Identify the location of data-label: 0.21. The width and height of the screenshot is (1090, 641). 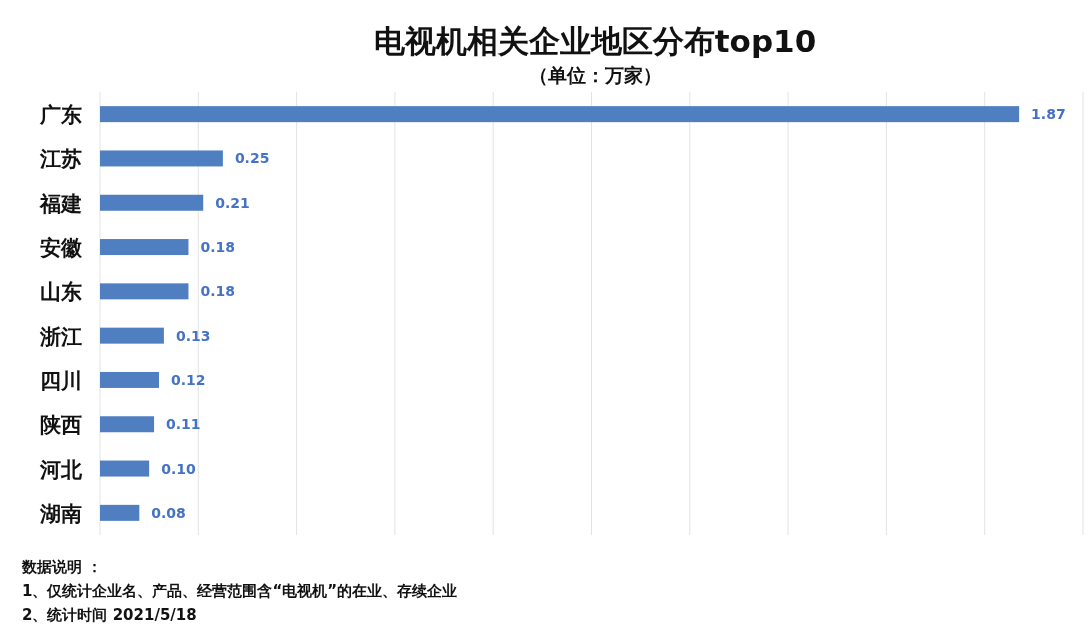
(232, 202).